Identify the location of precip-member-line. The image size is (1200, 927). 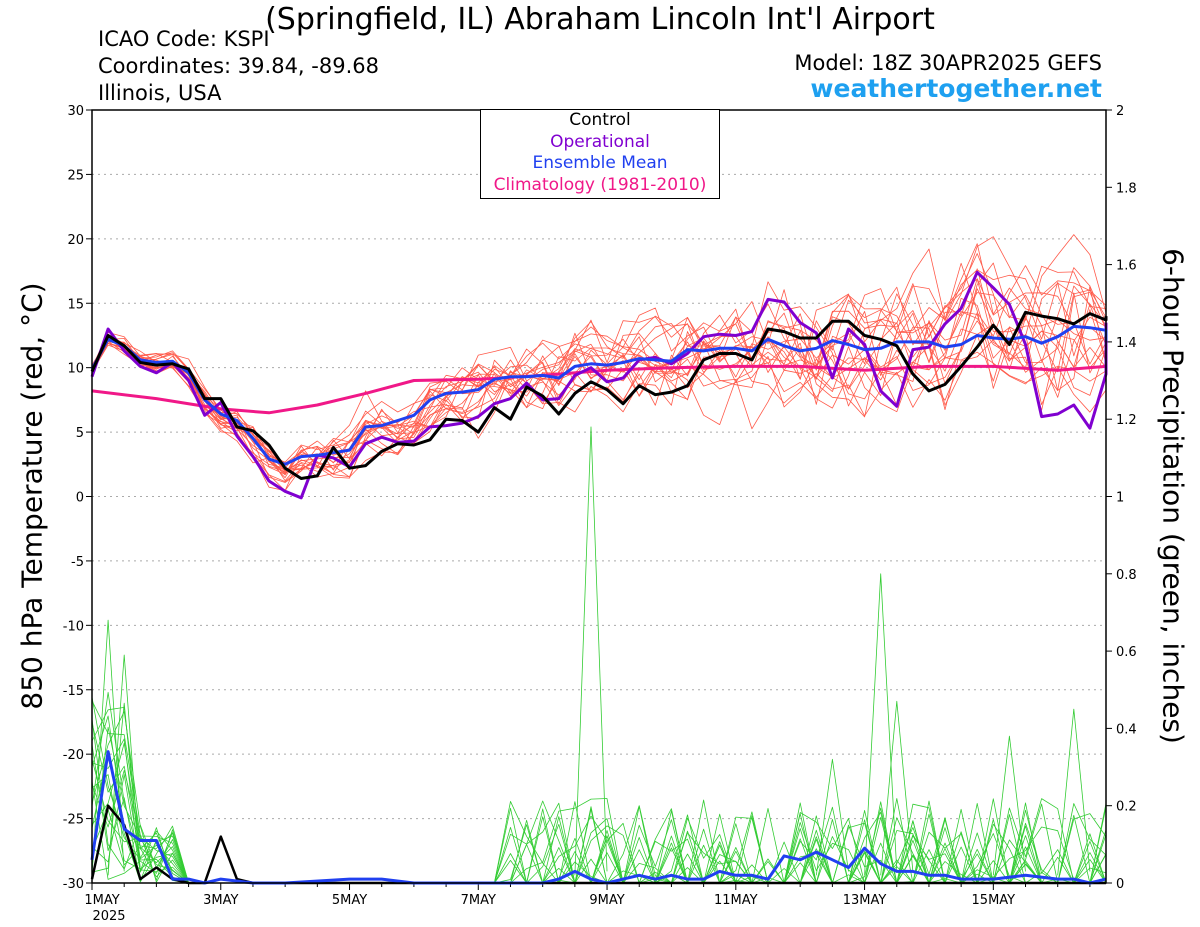
(598, 827).